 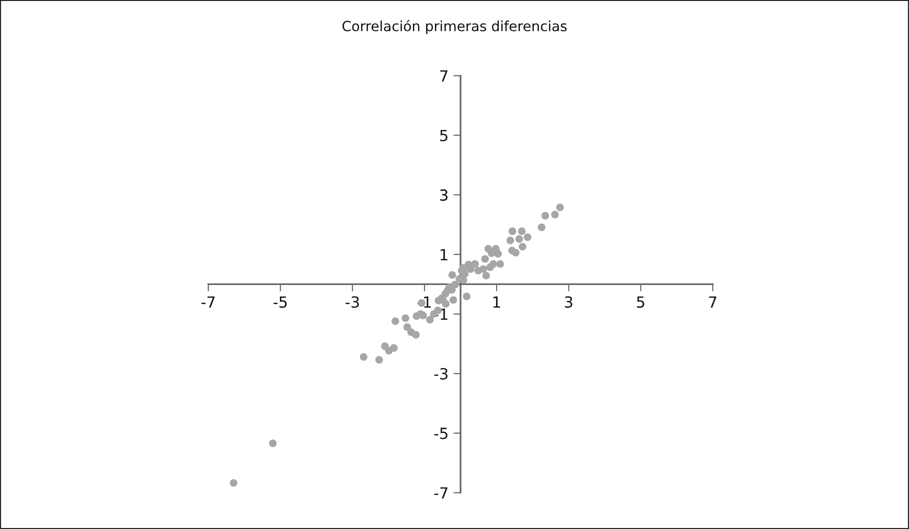 I want to click on y-tick-label: 3, so click(x=444, y=195).